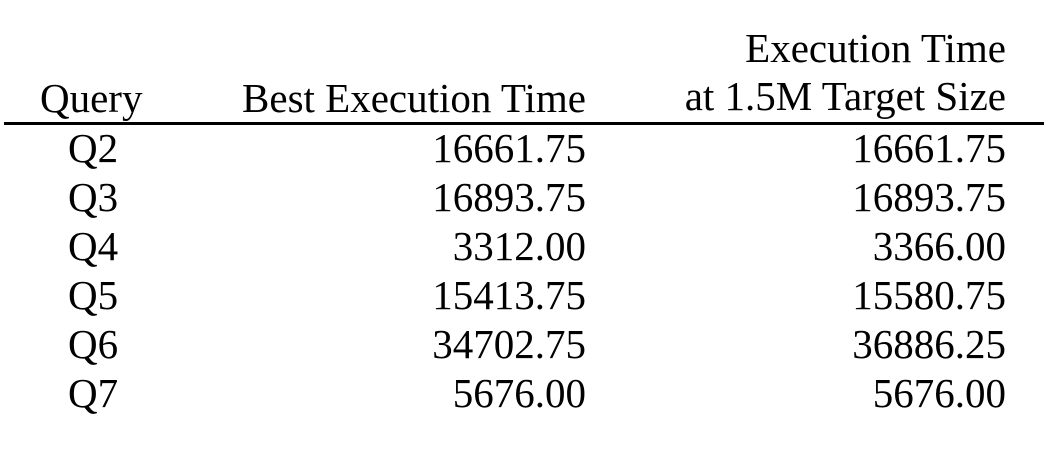 The height and width of the screenshot is (464, 1052). I want to click on table-row: Q5 15413.75 15580.75, so click(526, 295).